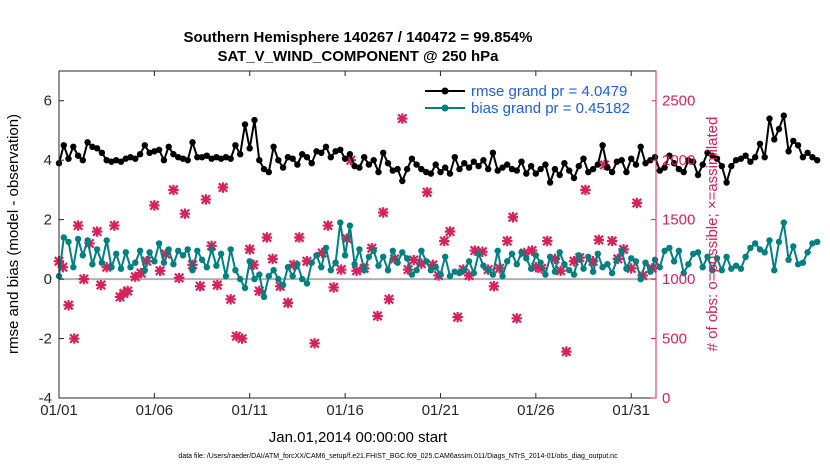  Describe the element at coordinates (550, 108) in the screenshot. I see `legend-entry-bias-label: bias grand pr = 0.45182` at that location.